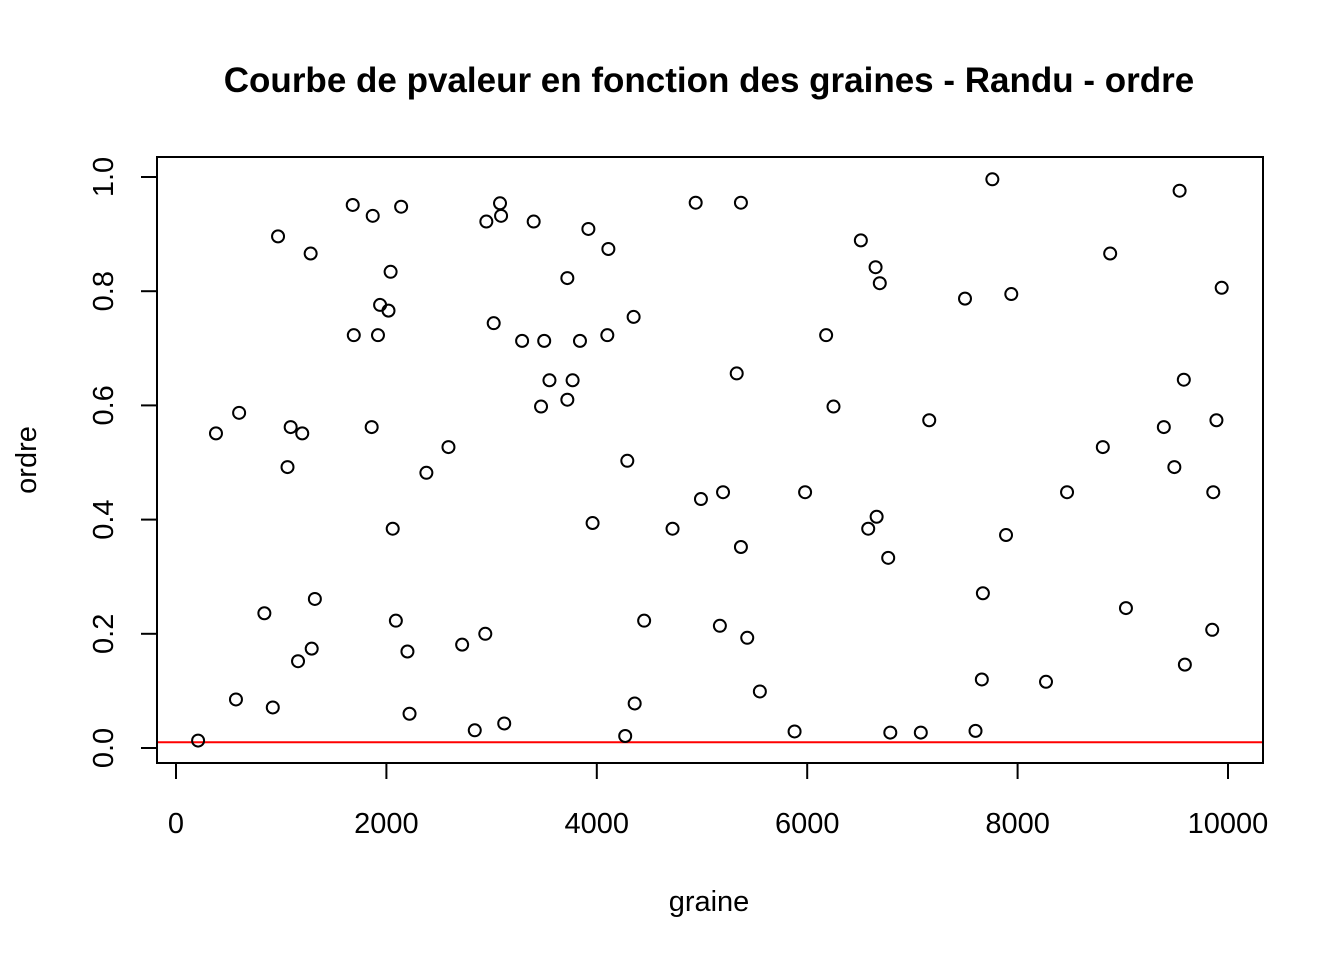 This screenshot has width=1344, height=960. Describe the element at coordinates (104, 291) in the screenshot. I see `y-tick-label: 0.8` at that location.